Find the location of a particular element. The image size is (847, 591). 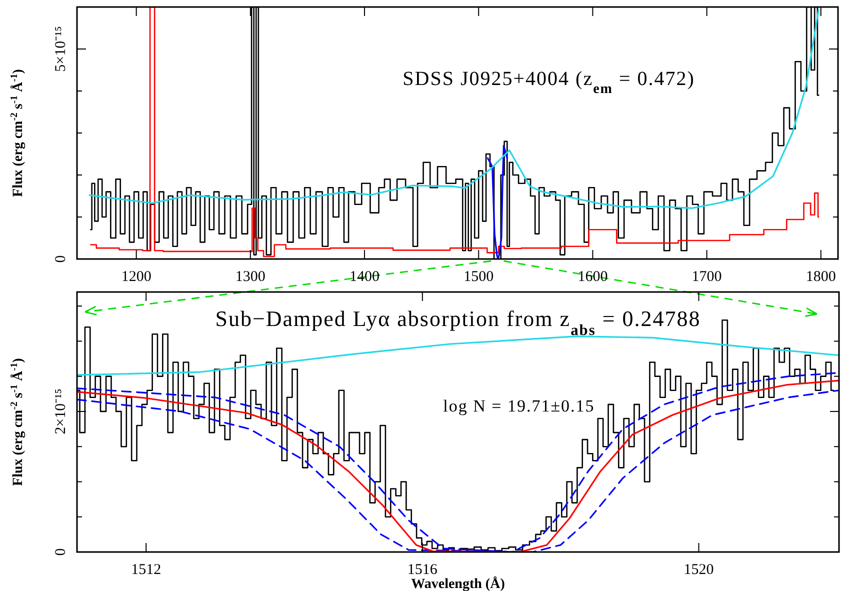

annotation: log N = 19.71±0.15 is located at coordinates (519, 406).